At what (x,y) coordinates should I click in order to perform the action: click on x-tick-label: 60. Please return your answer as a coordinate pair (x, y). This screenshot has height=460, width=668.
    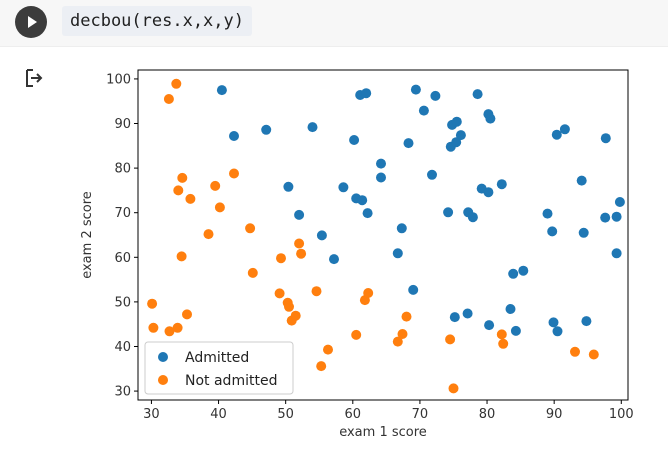
    Looking at the image, I should click on (353, 414).